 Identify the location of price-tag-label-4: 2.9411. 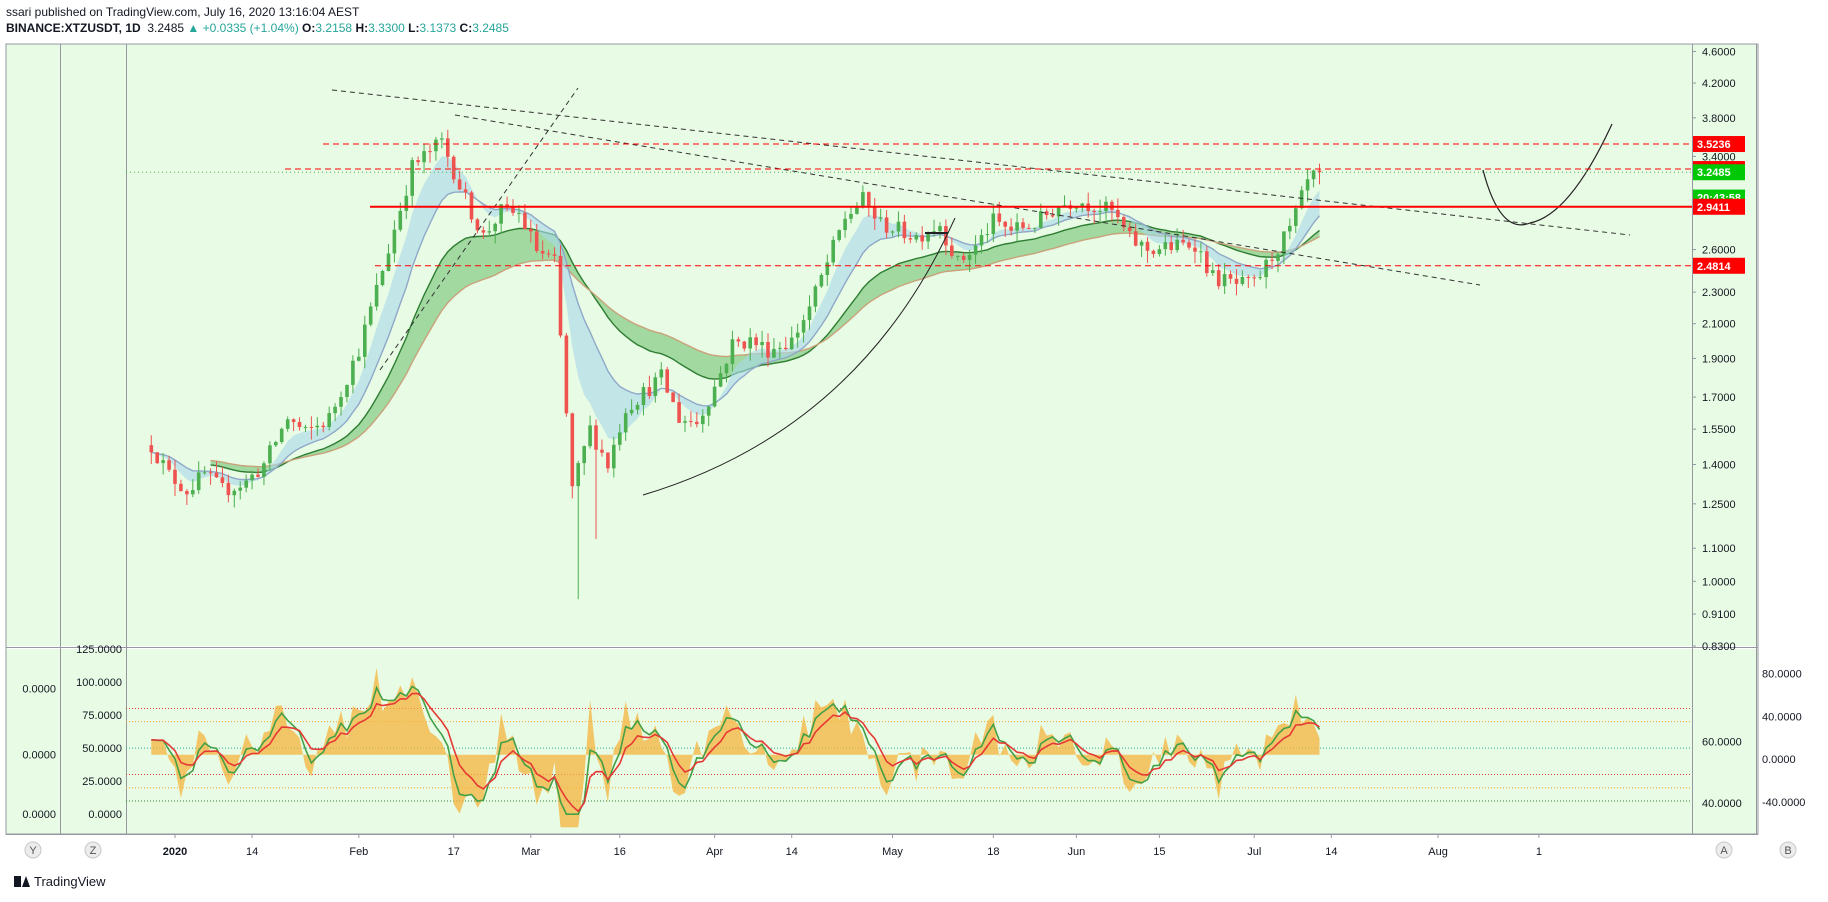
(1713, 208).